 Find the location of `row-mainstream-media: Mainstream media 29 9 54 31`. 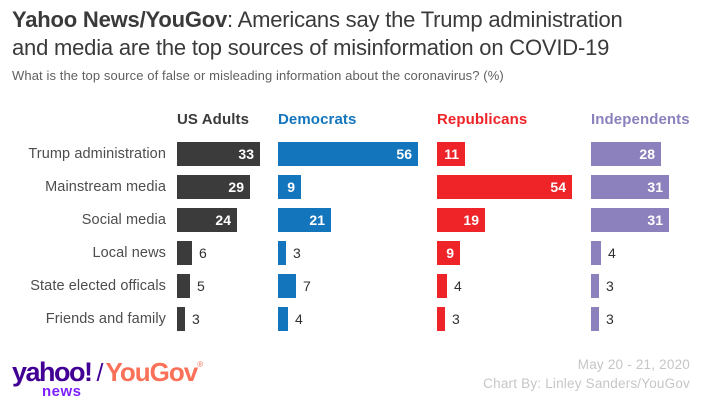

row-mainstream-media: Mainstream media 29 9 54 31 is located at coordinates (352, 191).